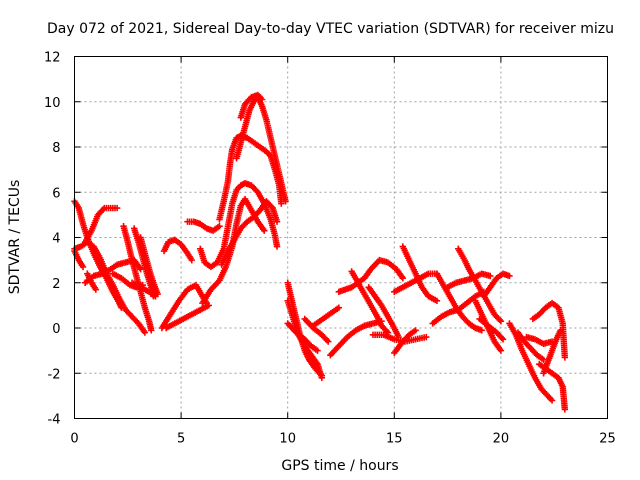  I want to click on x-tick-label: 10, so click(287, 439).